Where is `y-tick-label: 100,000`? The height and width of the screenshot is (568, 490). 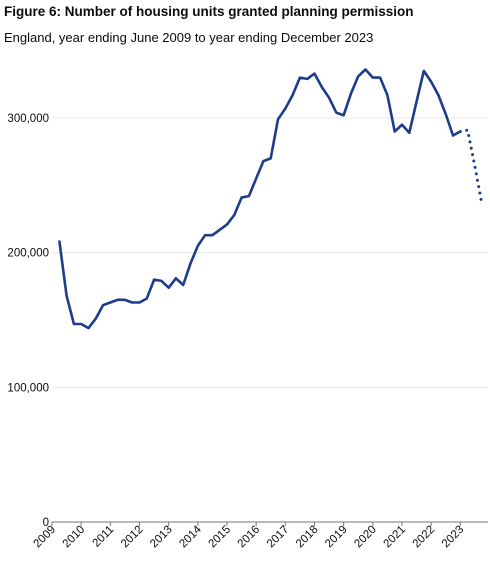 y-tick-label: 100,000 is located at coordinates (28, 388).